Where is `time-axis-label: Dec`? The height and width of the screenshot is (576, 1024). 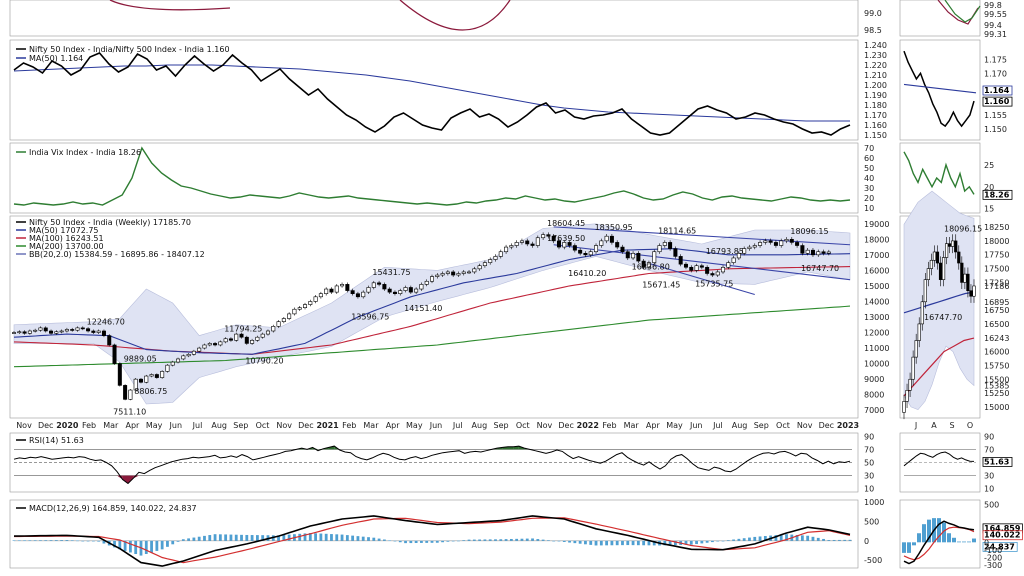
time-axis-label: Dec is located at coordinates (45, 425).